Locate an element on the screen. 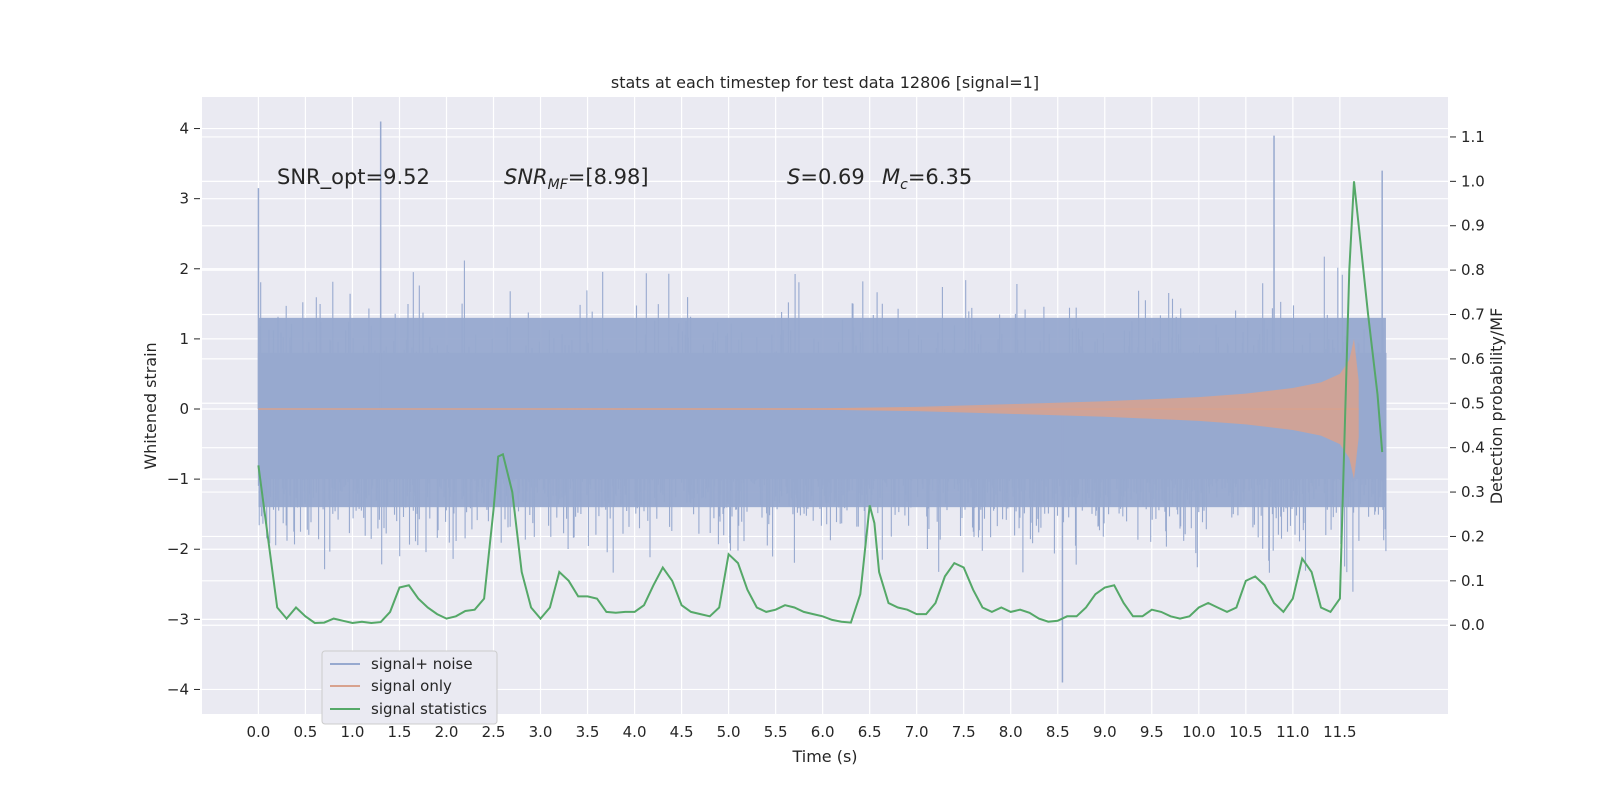 The image size is (1600, 800). annotation-mc-subscript: c is located at coordinates (904, 185).